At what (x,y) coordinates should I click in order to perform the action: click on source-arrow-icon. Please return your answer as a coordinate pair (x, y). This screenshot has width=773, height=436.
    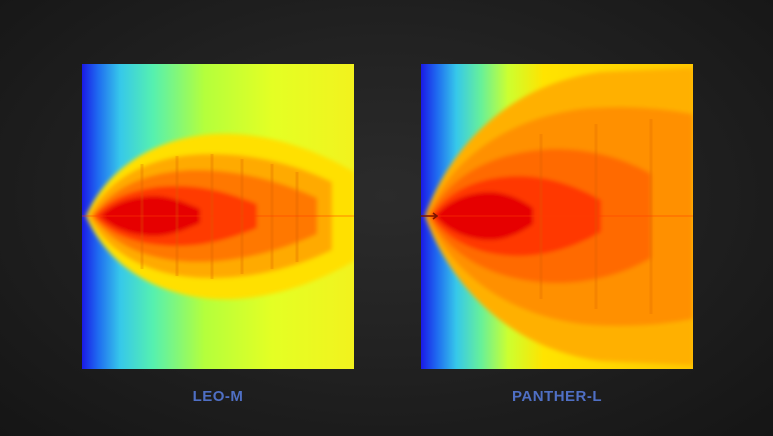
    Looking at the image, I should click on (430, 216).